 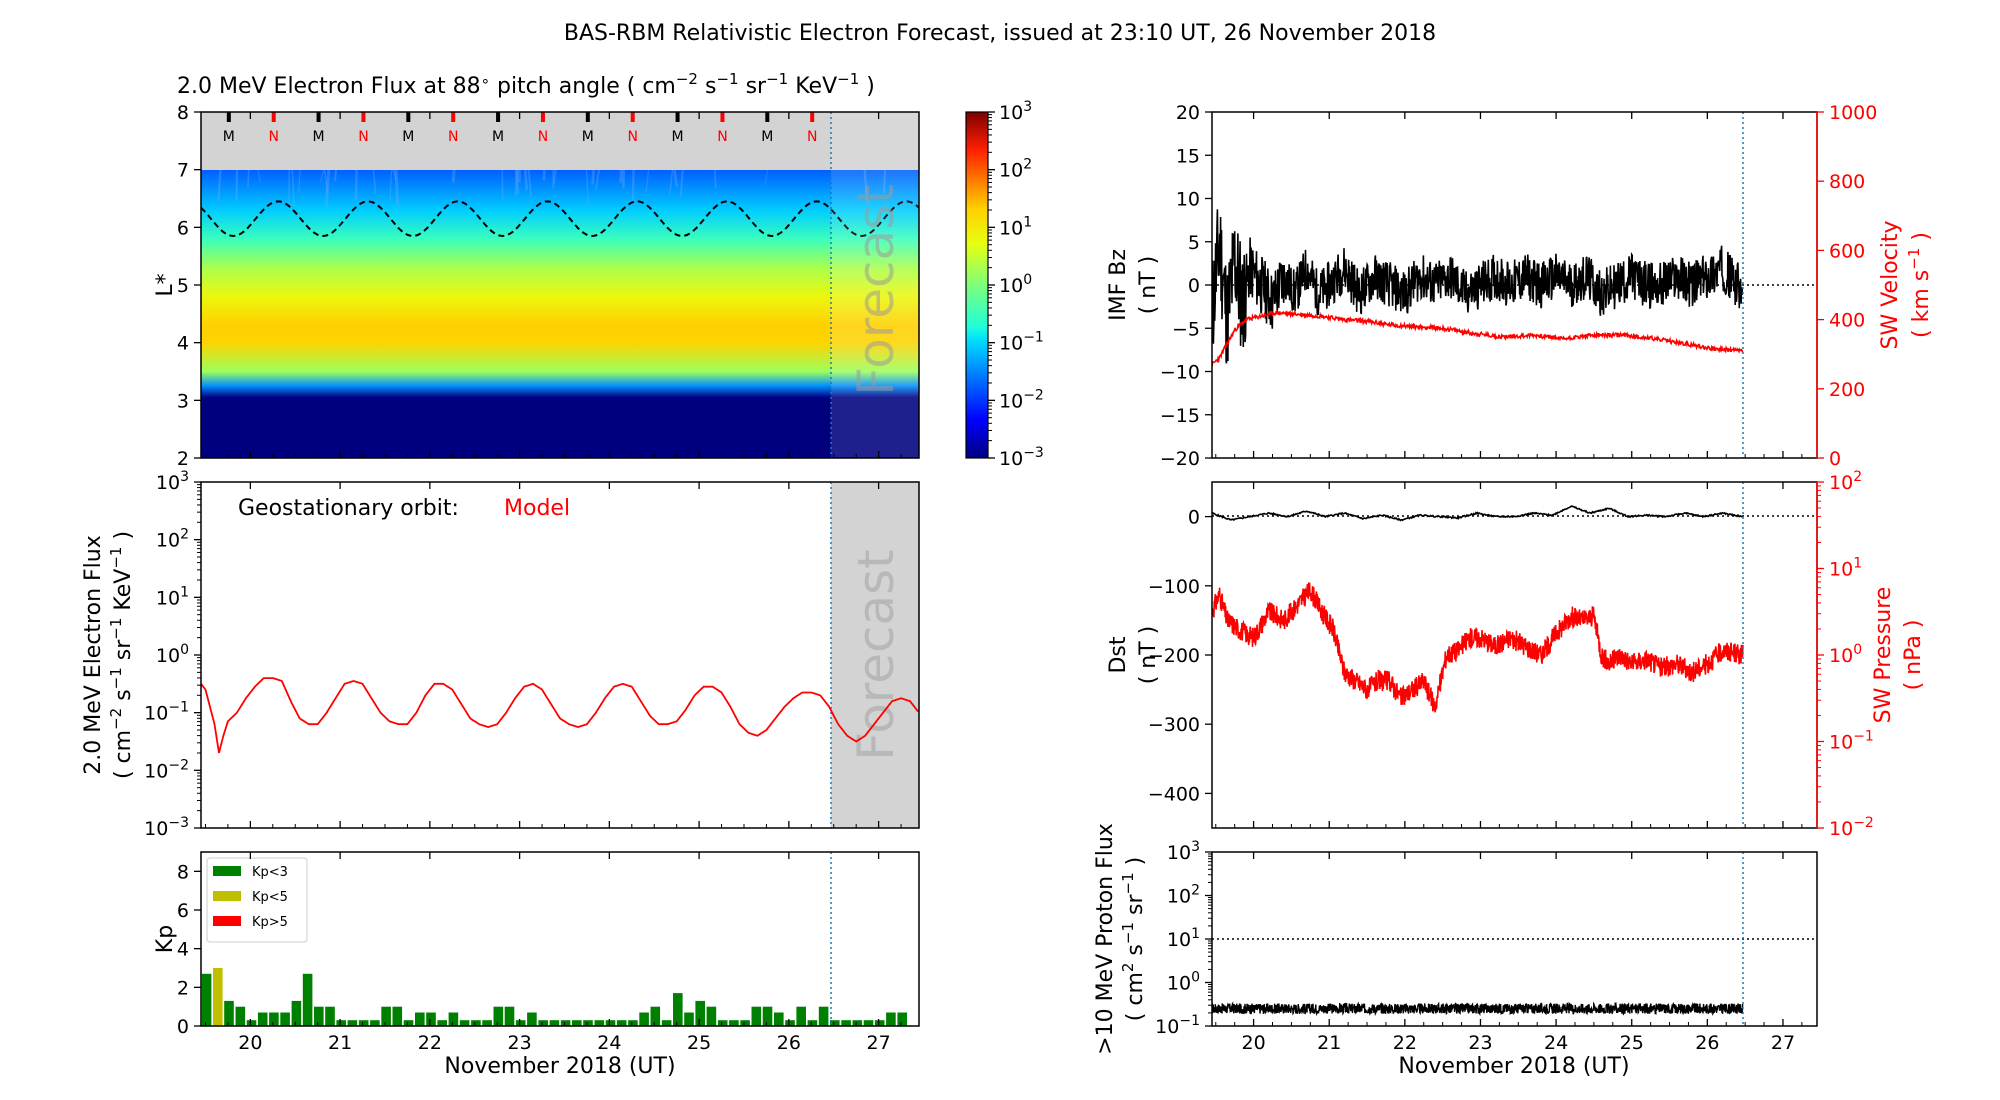 What do you see at coordinates (1478, 1009) in the screenshot?
I see `proton-flux-line` at bounding box center [1478, 1009].